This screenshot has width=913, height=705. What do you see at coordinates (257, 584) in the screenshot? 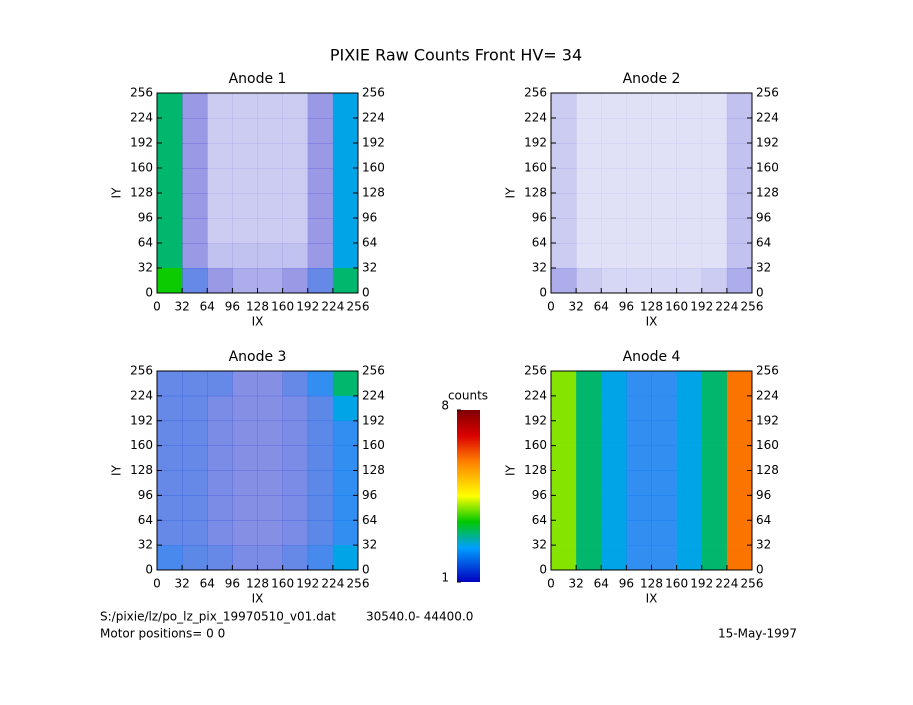
I see `x-tick-label: 128` at bounding box center [257, 584].